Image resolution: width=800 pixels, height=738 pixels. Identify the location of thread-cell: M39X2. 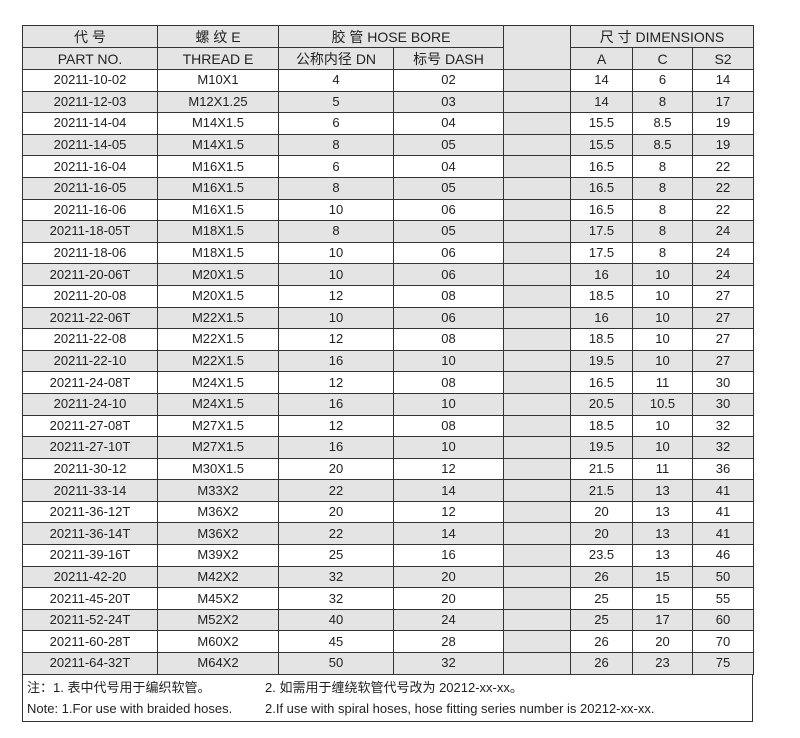
(218, 555).